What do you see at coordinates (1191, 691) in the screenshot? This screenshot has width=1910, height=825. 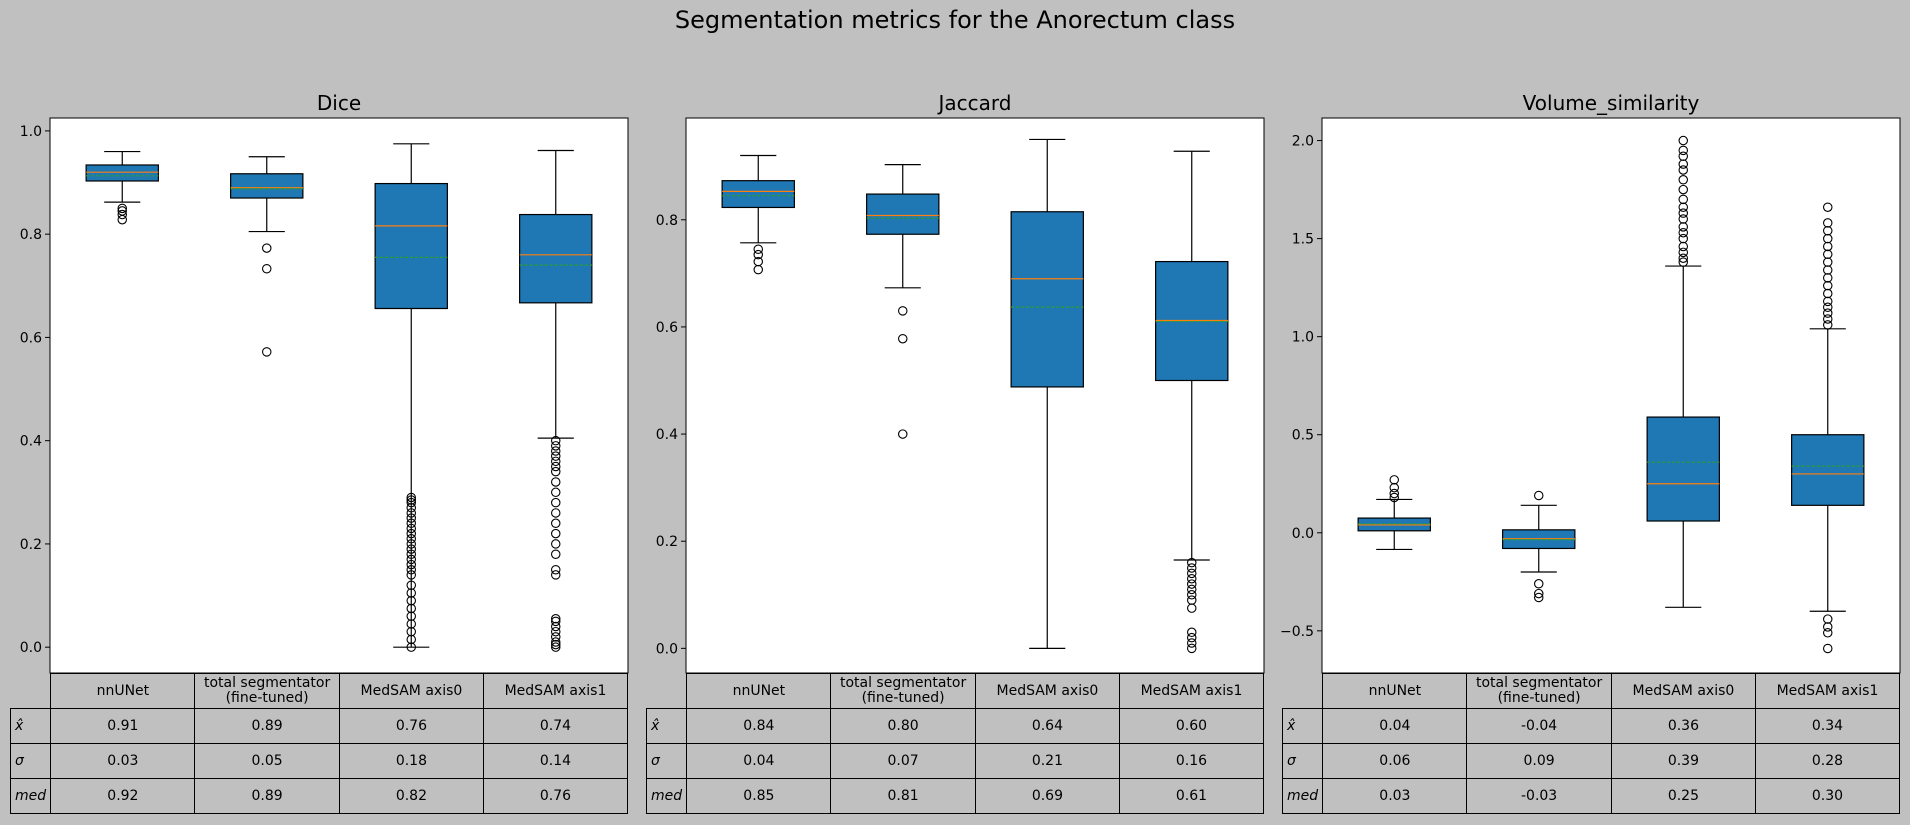 I see `column-header: MedSAM axis1` at bounding box center [1191, 691].